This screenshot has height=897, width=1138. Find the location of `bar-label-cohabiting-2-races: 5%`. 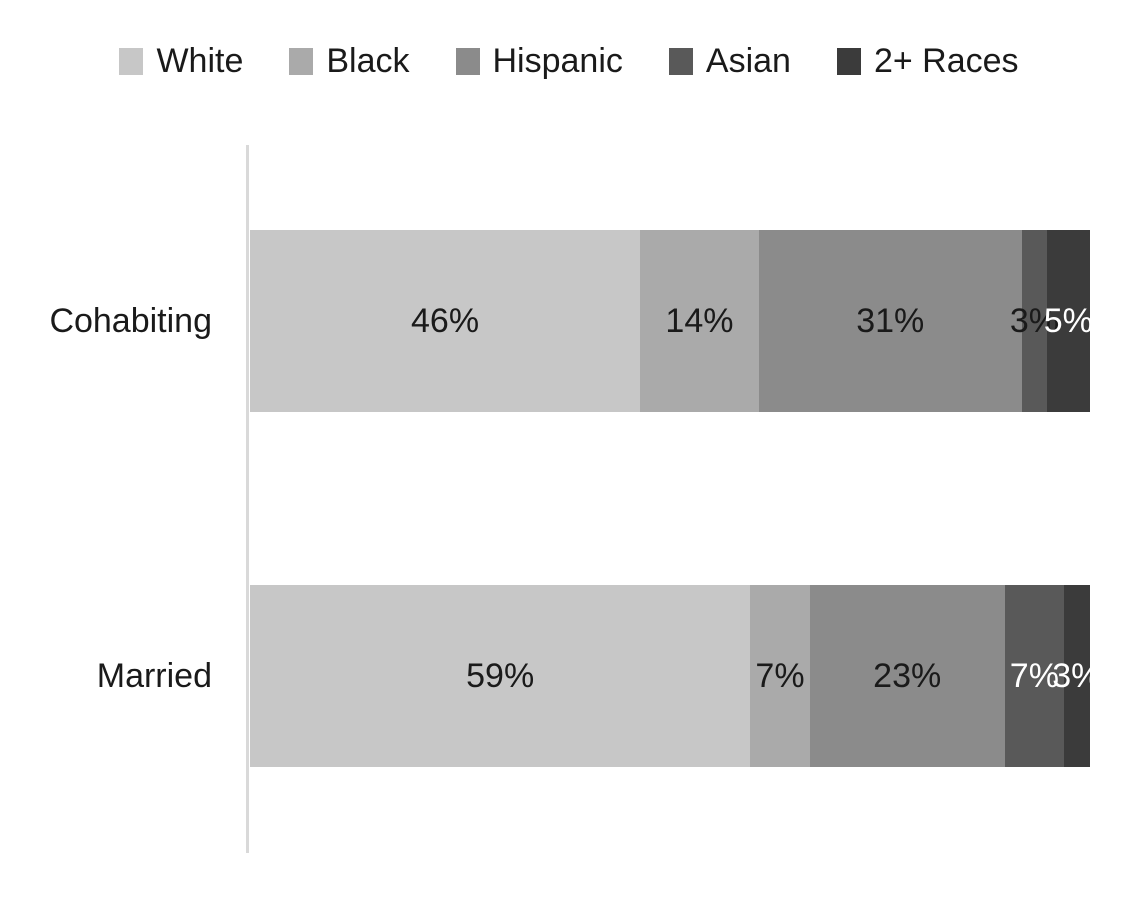

bar-label-cohabiting-2-races: 5% is located at coordinates (1068, 321).